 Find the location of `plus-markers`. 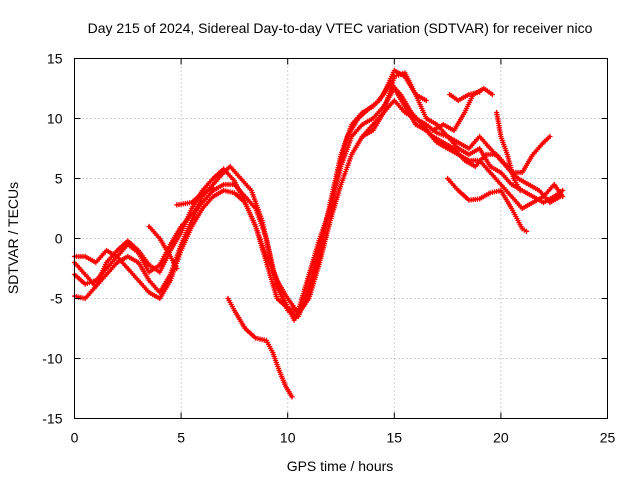

plus-markers is located at coordinates (465, 96).